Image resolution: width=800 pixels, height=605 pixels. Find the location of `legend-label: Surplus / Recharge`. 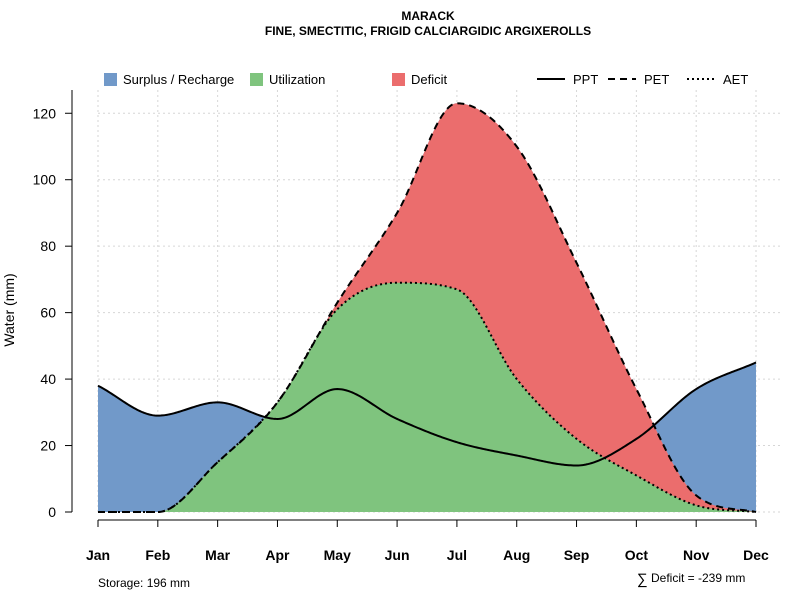

legend-label: Surplus / Recharge is located at coordinates (178, 79).